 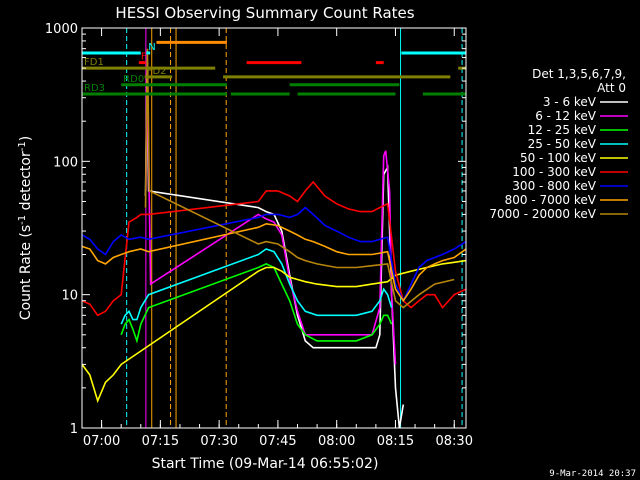 What do you see at coordinates (74, 429) in the screenshot?
I see `y-tick-label-0: 1` at bounding box center [74, 429].